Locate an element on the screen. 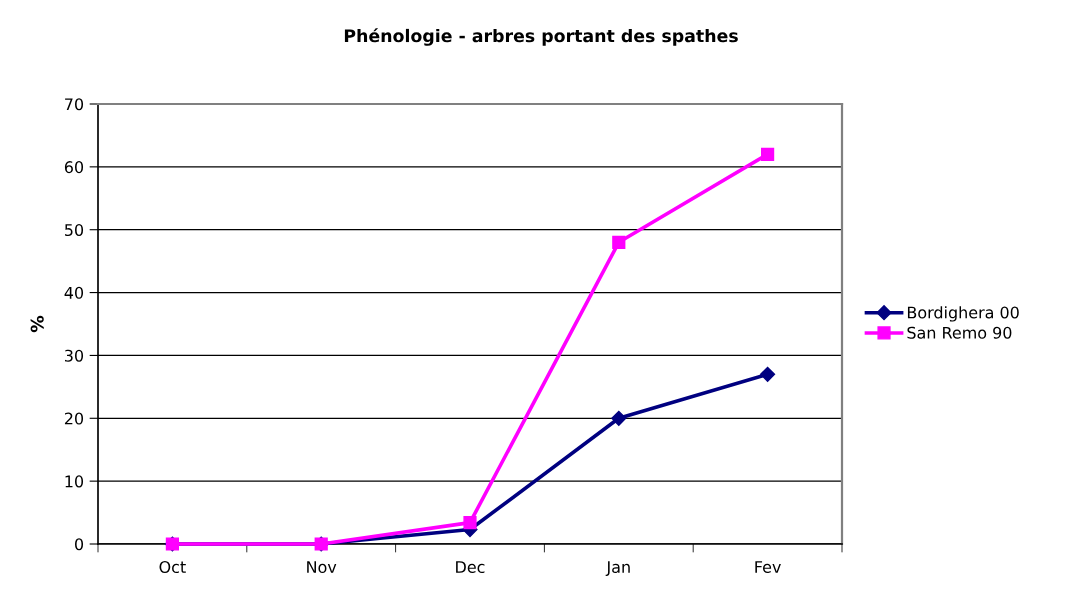 The width and height of the screenshot is (1082, 603). x-tick-label: Fev is located at coordinates (768, 567).